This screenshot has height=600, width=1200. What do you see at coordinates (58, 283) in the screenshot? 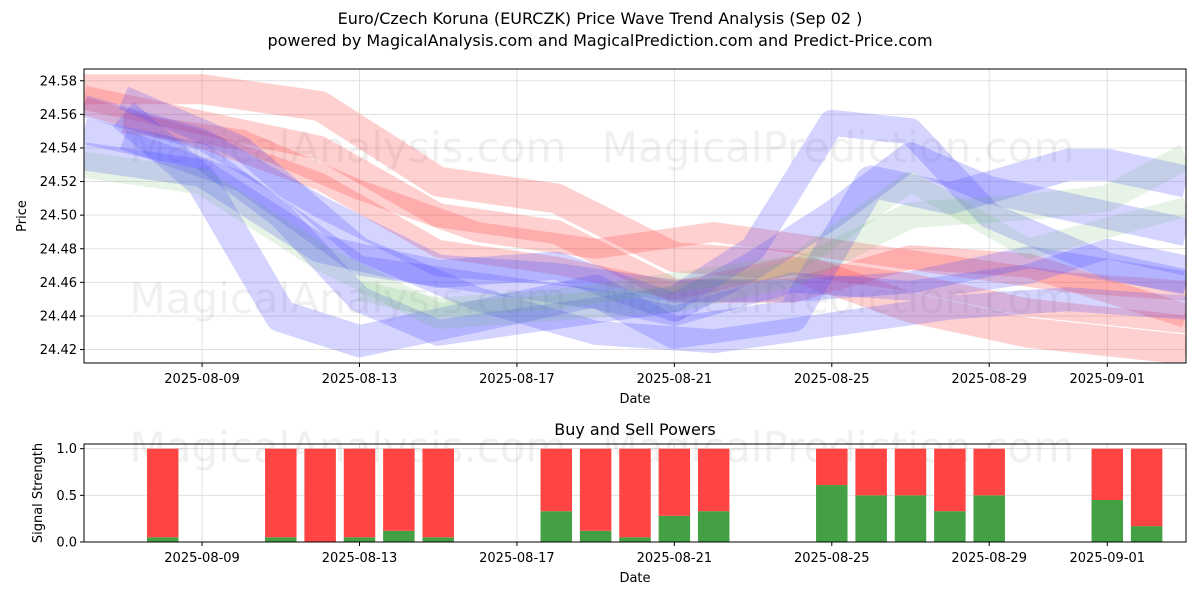
I see `price-y-tick-label: 24.46` at bounding box center [58, 283].